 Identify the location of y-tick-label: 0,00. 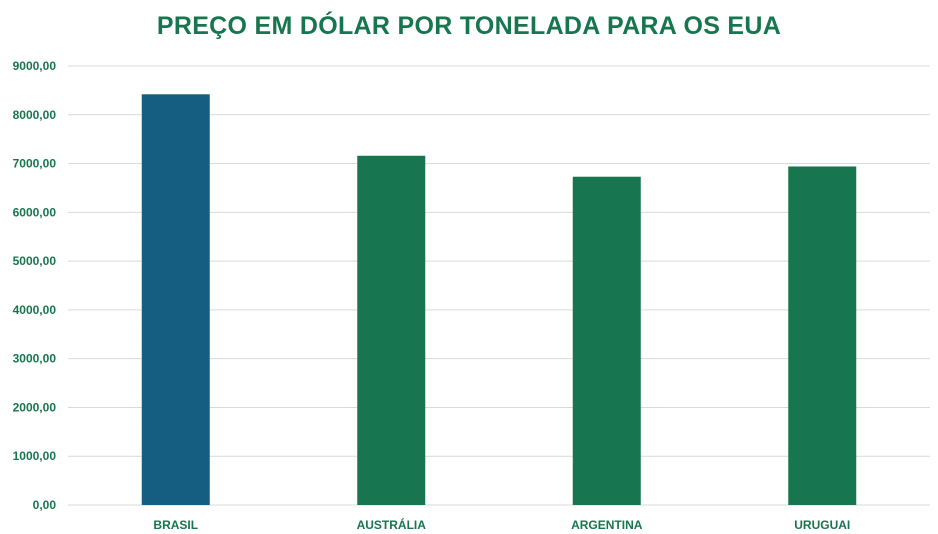
(45, 505).